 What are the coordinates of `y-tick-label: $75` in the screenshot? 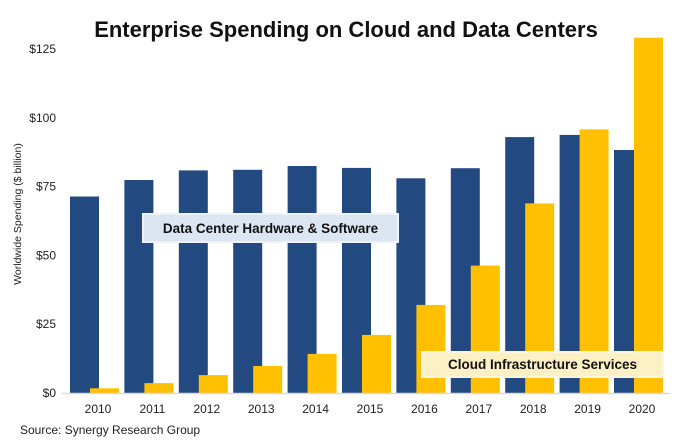 It's located at (46, 187).